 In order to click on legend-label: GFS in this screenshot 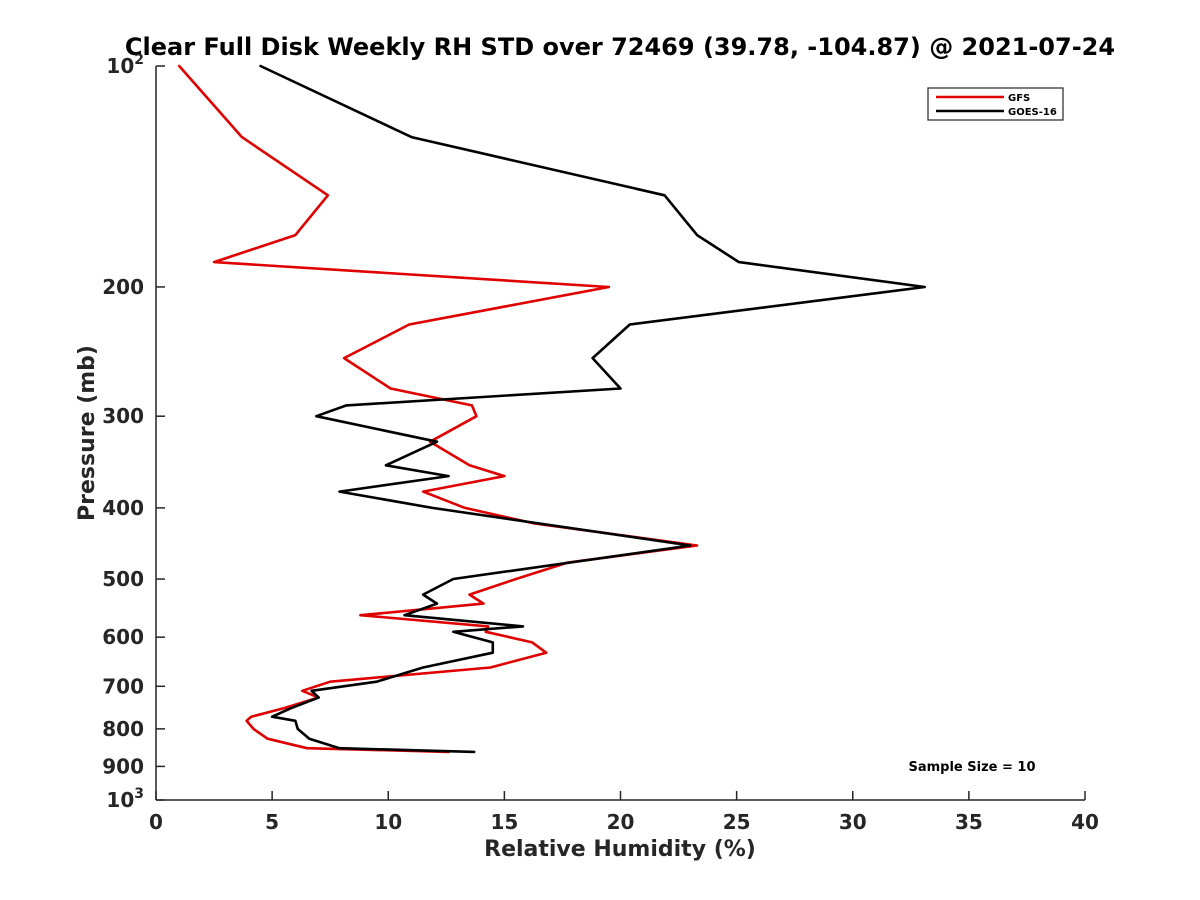, I will do `click(1019, 98)`.